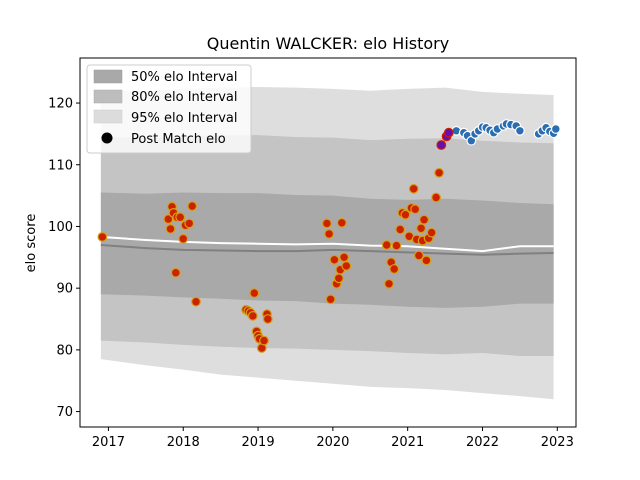 The width and height of the screenshot is (640, 480). Describe the element at coordinates (60, 165) in the screenshot. I see `y-tick-label: 110` at that location.